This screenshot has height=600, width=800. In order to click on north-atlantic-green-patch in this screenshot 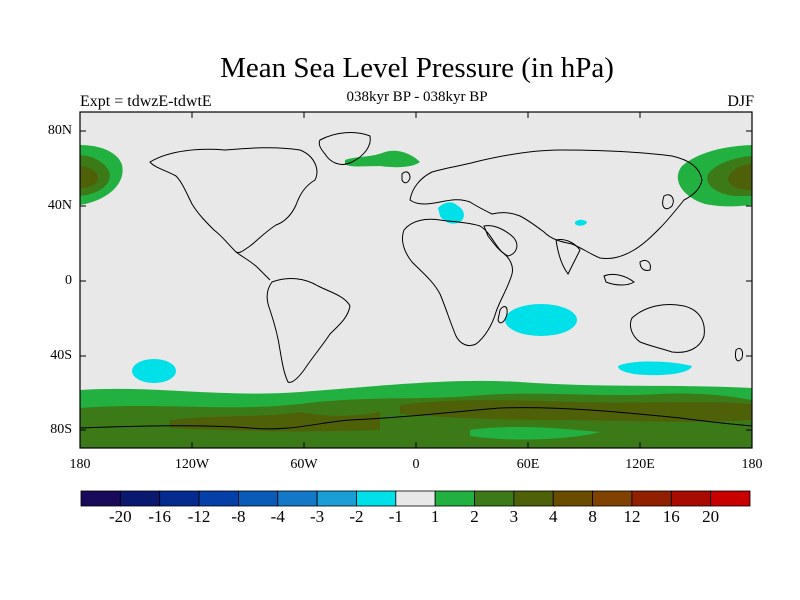, I will do `click(382, 159)`.